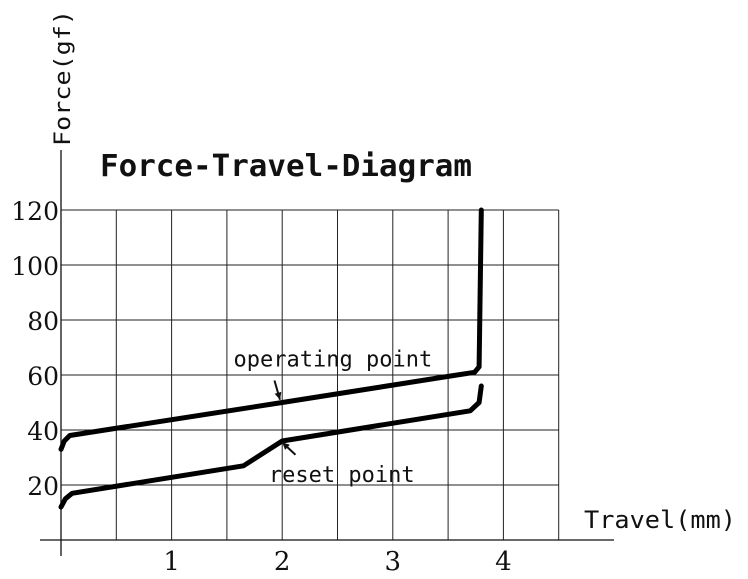 This screenshot has height=579, width=748. What do you see at coordinates (342, 475) in the screenshot?
I see `annotation-label: reset point` at bounding box center [342, 475].